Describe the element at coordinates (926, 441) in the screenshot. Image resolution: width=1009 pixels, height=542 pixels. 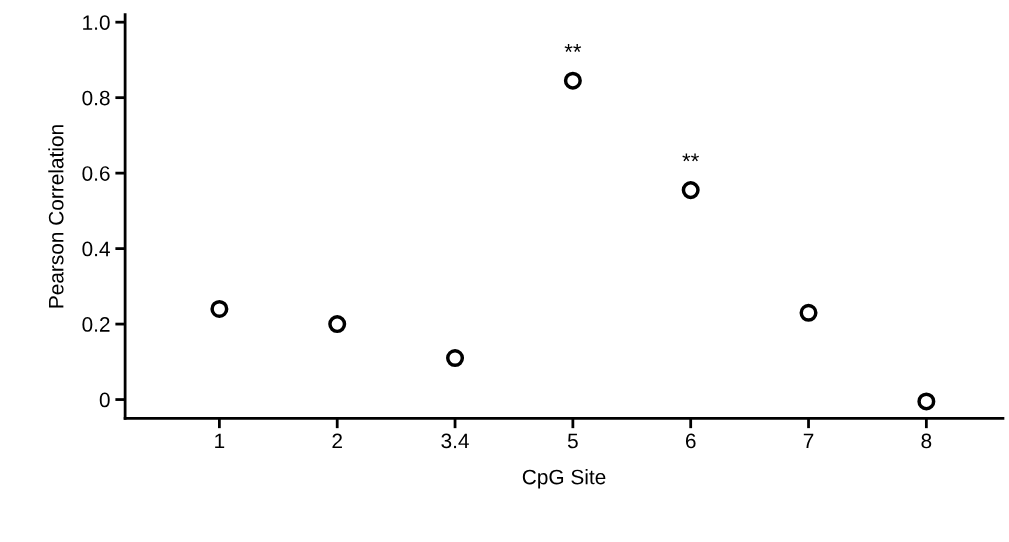
I see `x-tick-label: 8` at that location.